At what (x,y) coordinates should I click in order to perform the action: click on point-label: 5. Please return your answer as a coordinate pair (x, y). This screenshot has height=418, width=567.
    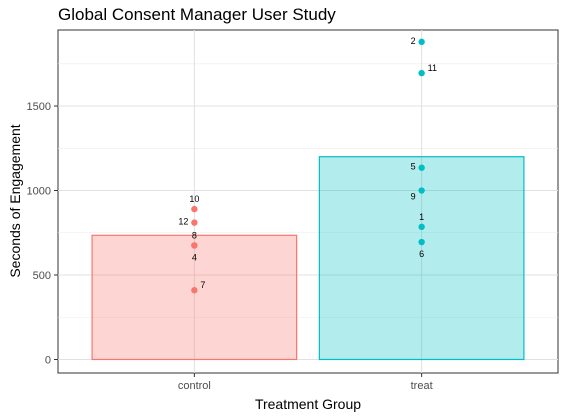
    Looking at the image, I should click on (413, 167).